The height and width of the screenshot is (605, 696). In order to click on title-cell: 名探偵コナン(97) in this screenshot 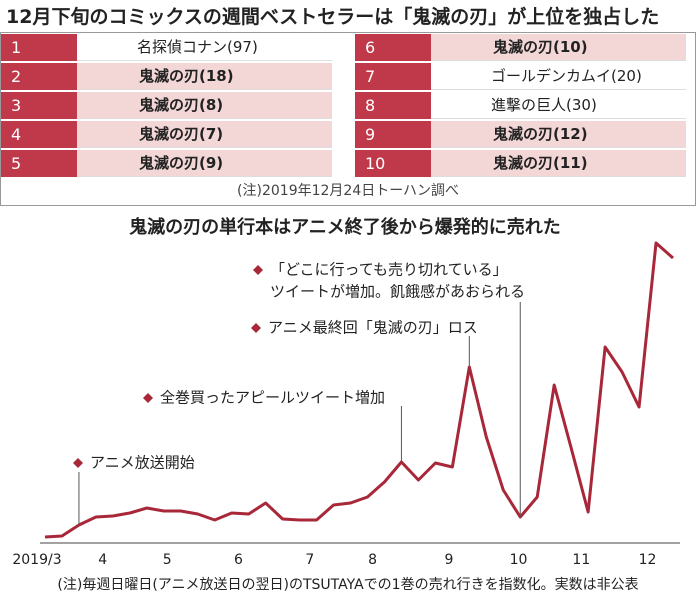, I will do `click(204, 47)`.